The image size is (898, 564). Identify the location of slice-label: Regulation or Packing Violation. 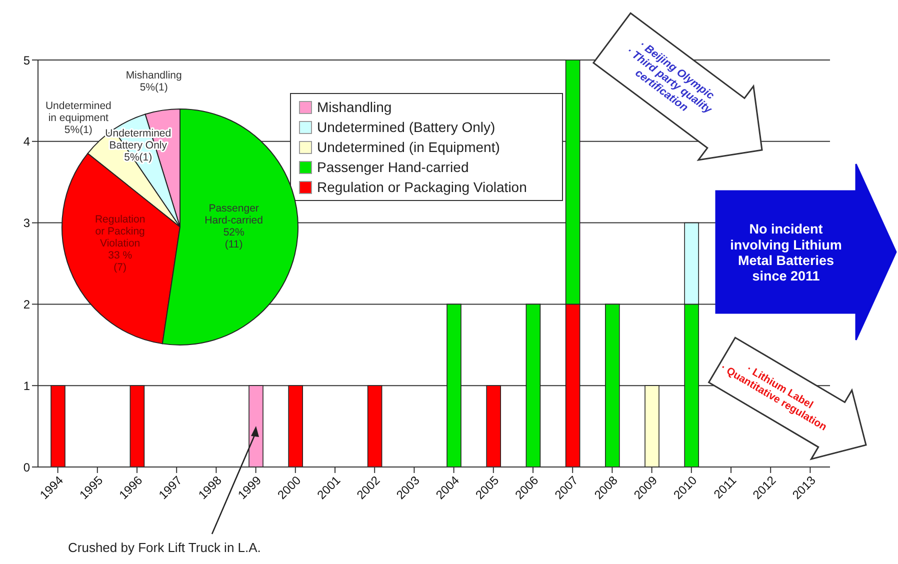
(120, 232).